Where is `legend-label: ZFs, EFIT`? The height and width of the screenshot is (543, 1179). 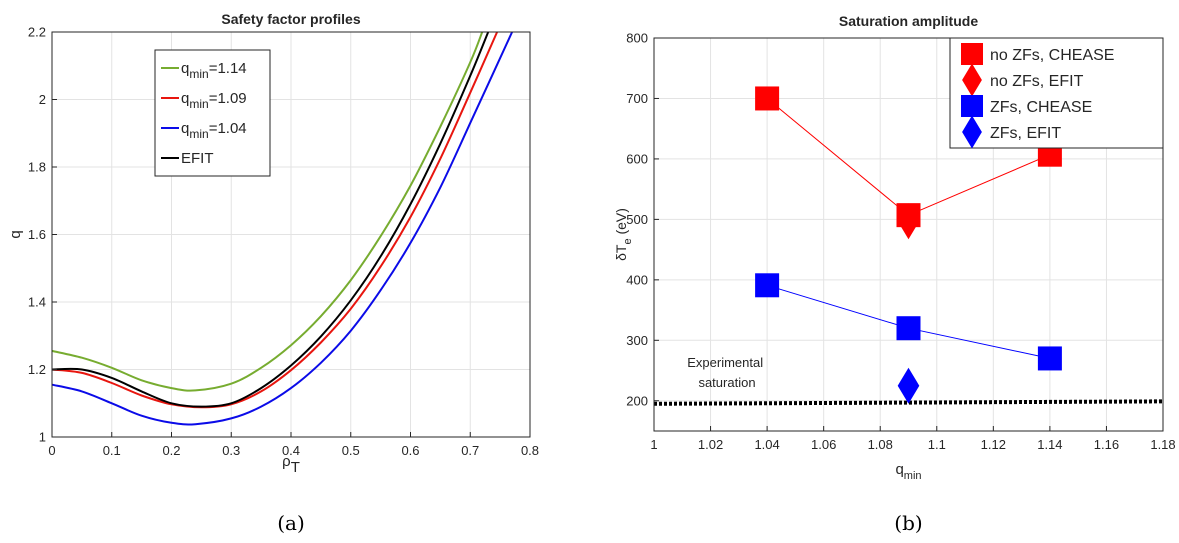 legend-label: ZFs, EFIT is located at coordinates (1025, 133).